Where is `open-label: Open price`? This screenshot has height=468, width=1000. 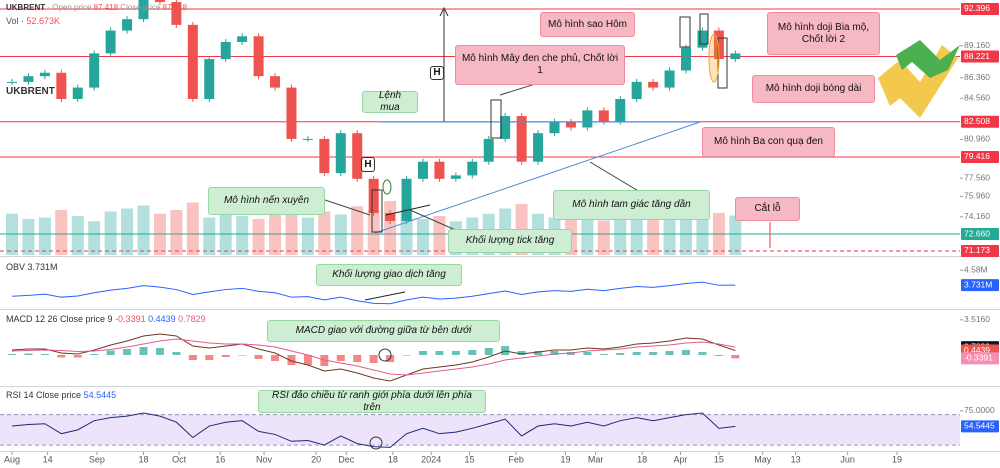 open-label: Open price is located at coordinates (72, 7).